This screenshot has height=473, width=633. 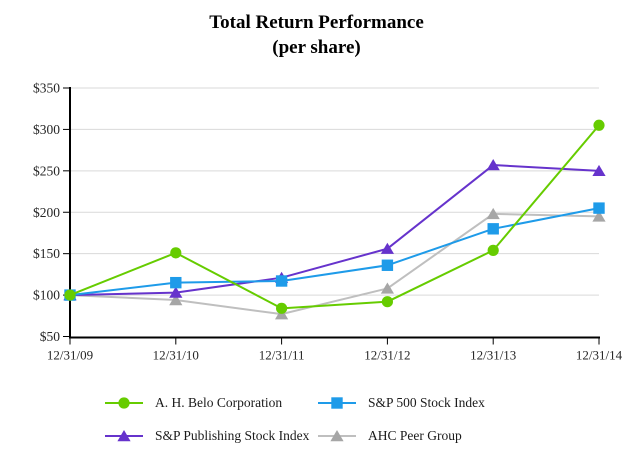 What do you see at coordinates (493, 355) in the screenshot?
I see `x-axis-label: 12/31/13` at bounding box center [493, 355].